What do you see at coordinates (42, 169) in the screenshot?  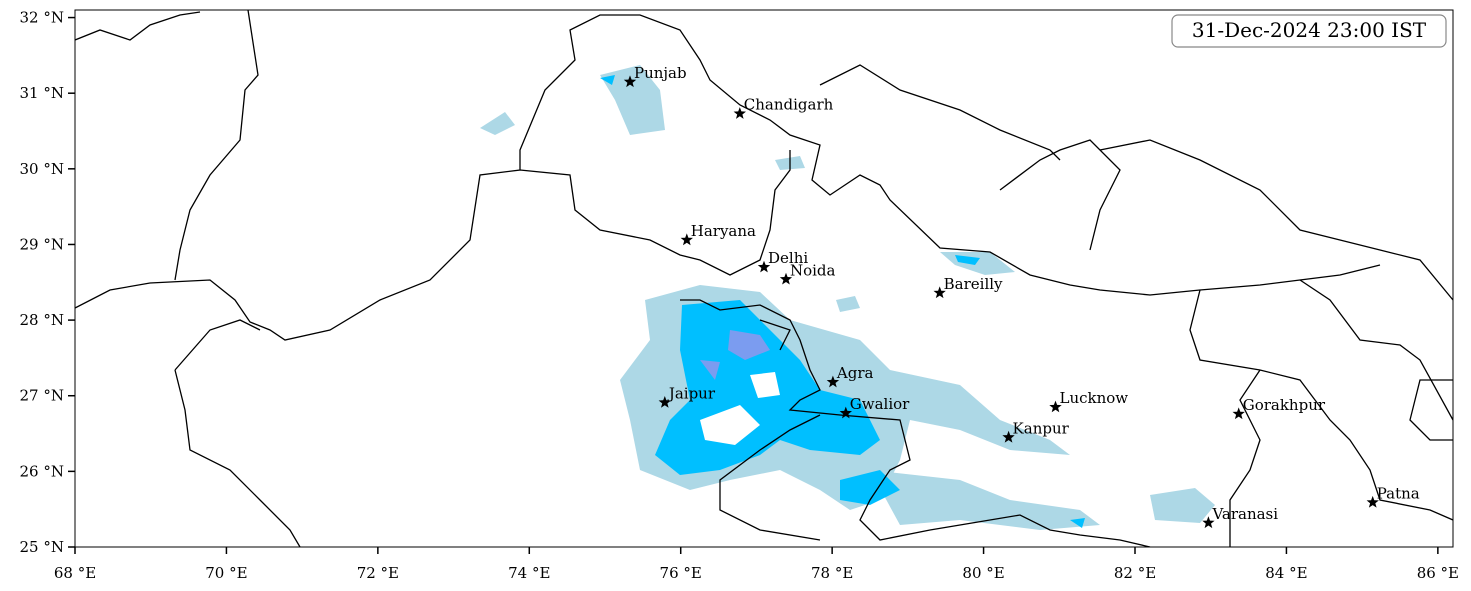 I see `y-tick-label: 30 °N` at bounding box center [42, 169].